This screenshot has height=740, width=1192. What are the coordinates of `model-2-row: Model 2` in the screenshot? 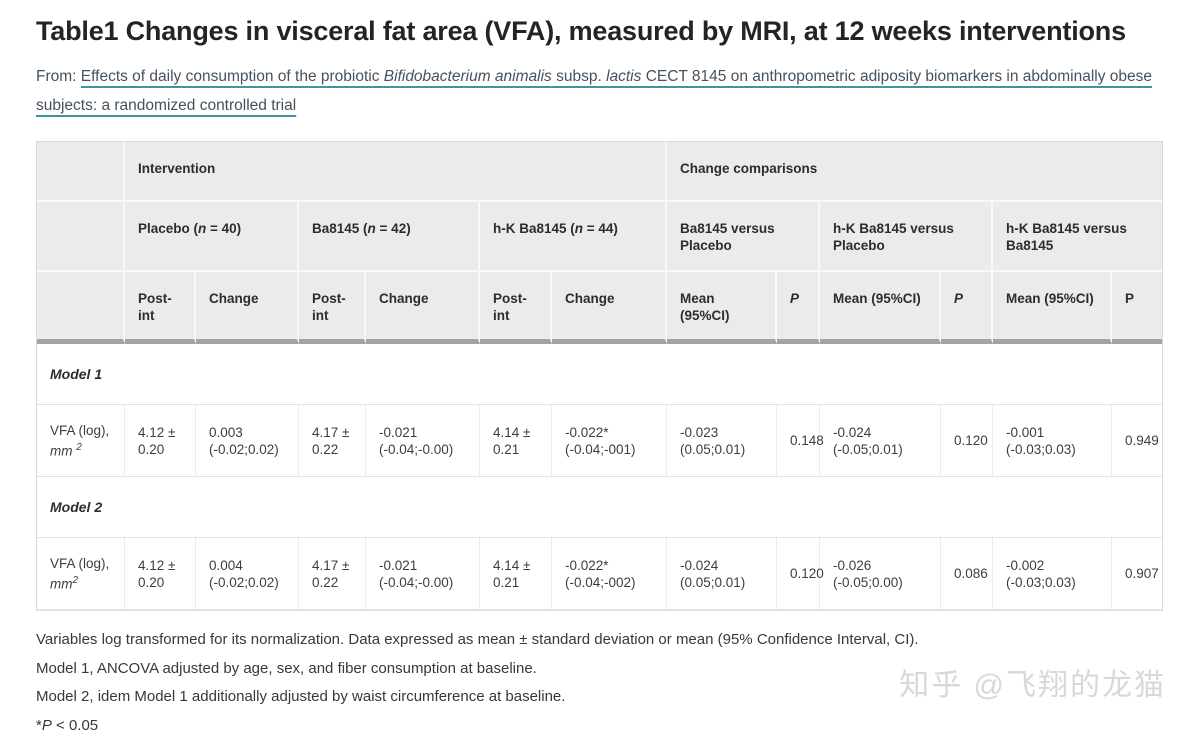 It's located at (599, 507).